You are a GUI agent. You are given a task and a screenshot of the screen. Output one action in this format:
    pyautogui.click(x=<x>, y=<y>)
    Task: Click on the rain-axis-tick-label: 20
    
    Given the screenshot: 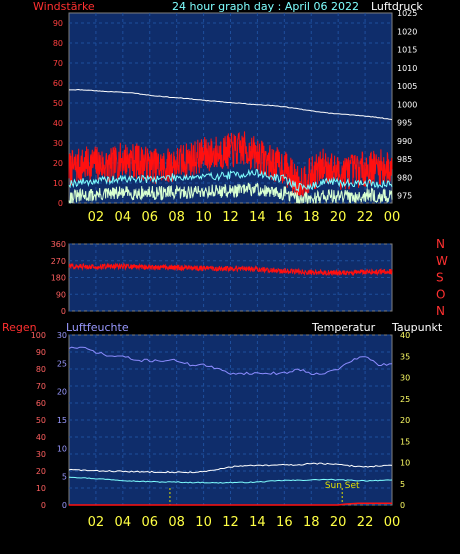 What is the action you would take?
    pyautogui.click(x=41, y=471)
    